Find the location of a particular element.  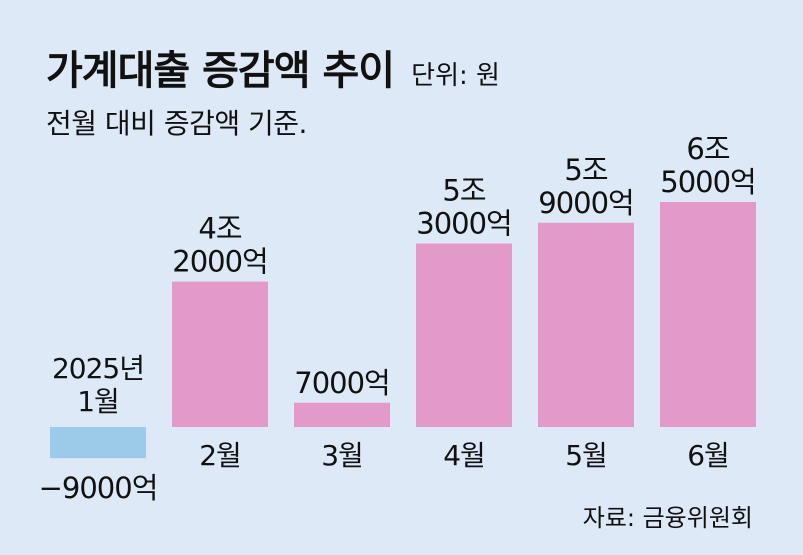

value-label-2-0: 7000억 is located at coordinates (341, 383).